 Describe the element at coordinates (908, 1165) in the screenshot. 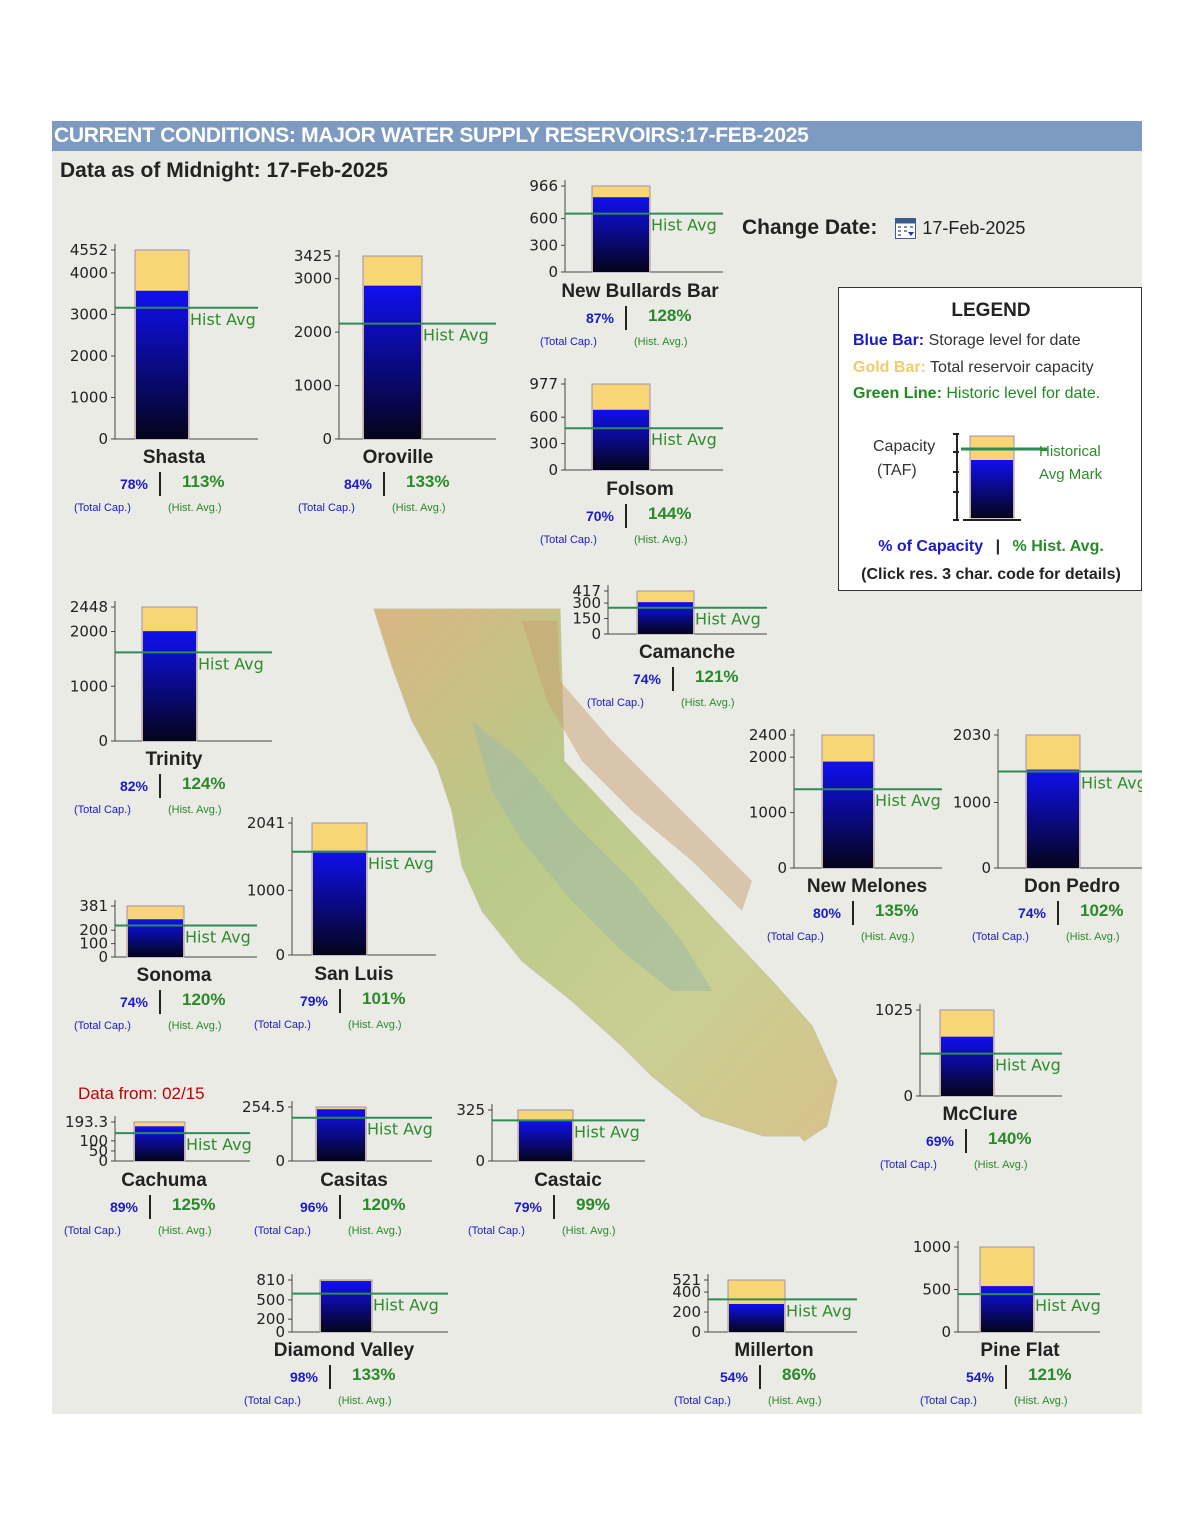

I see `mcclure-total-cap-label: (Total Cap.)` at that location.